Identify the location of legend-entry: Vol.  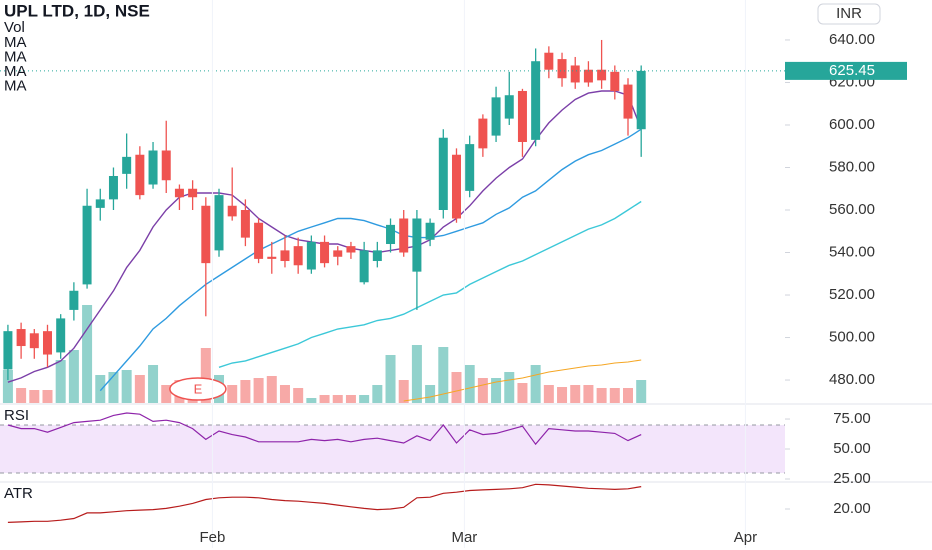
(14, 27).